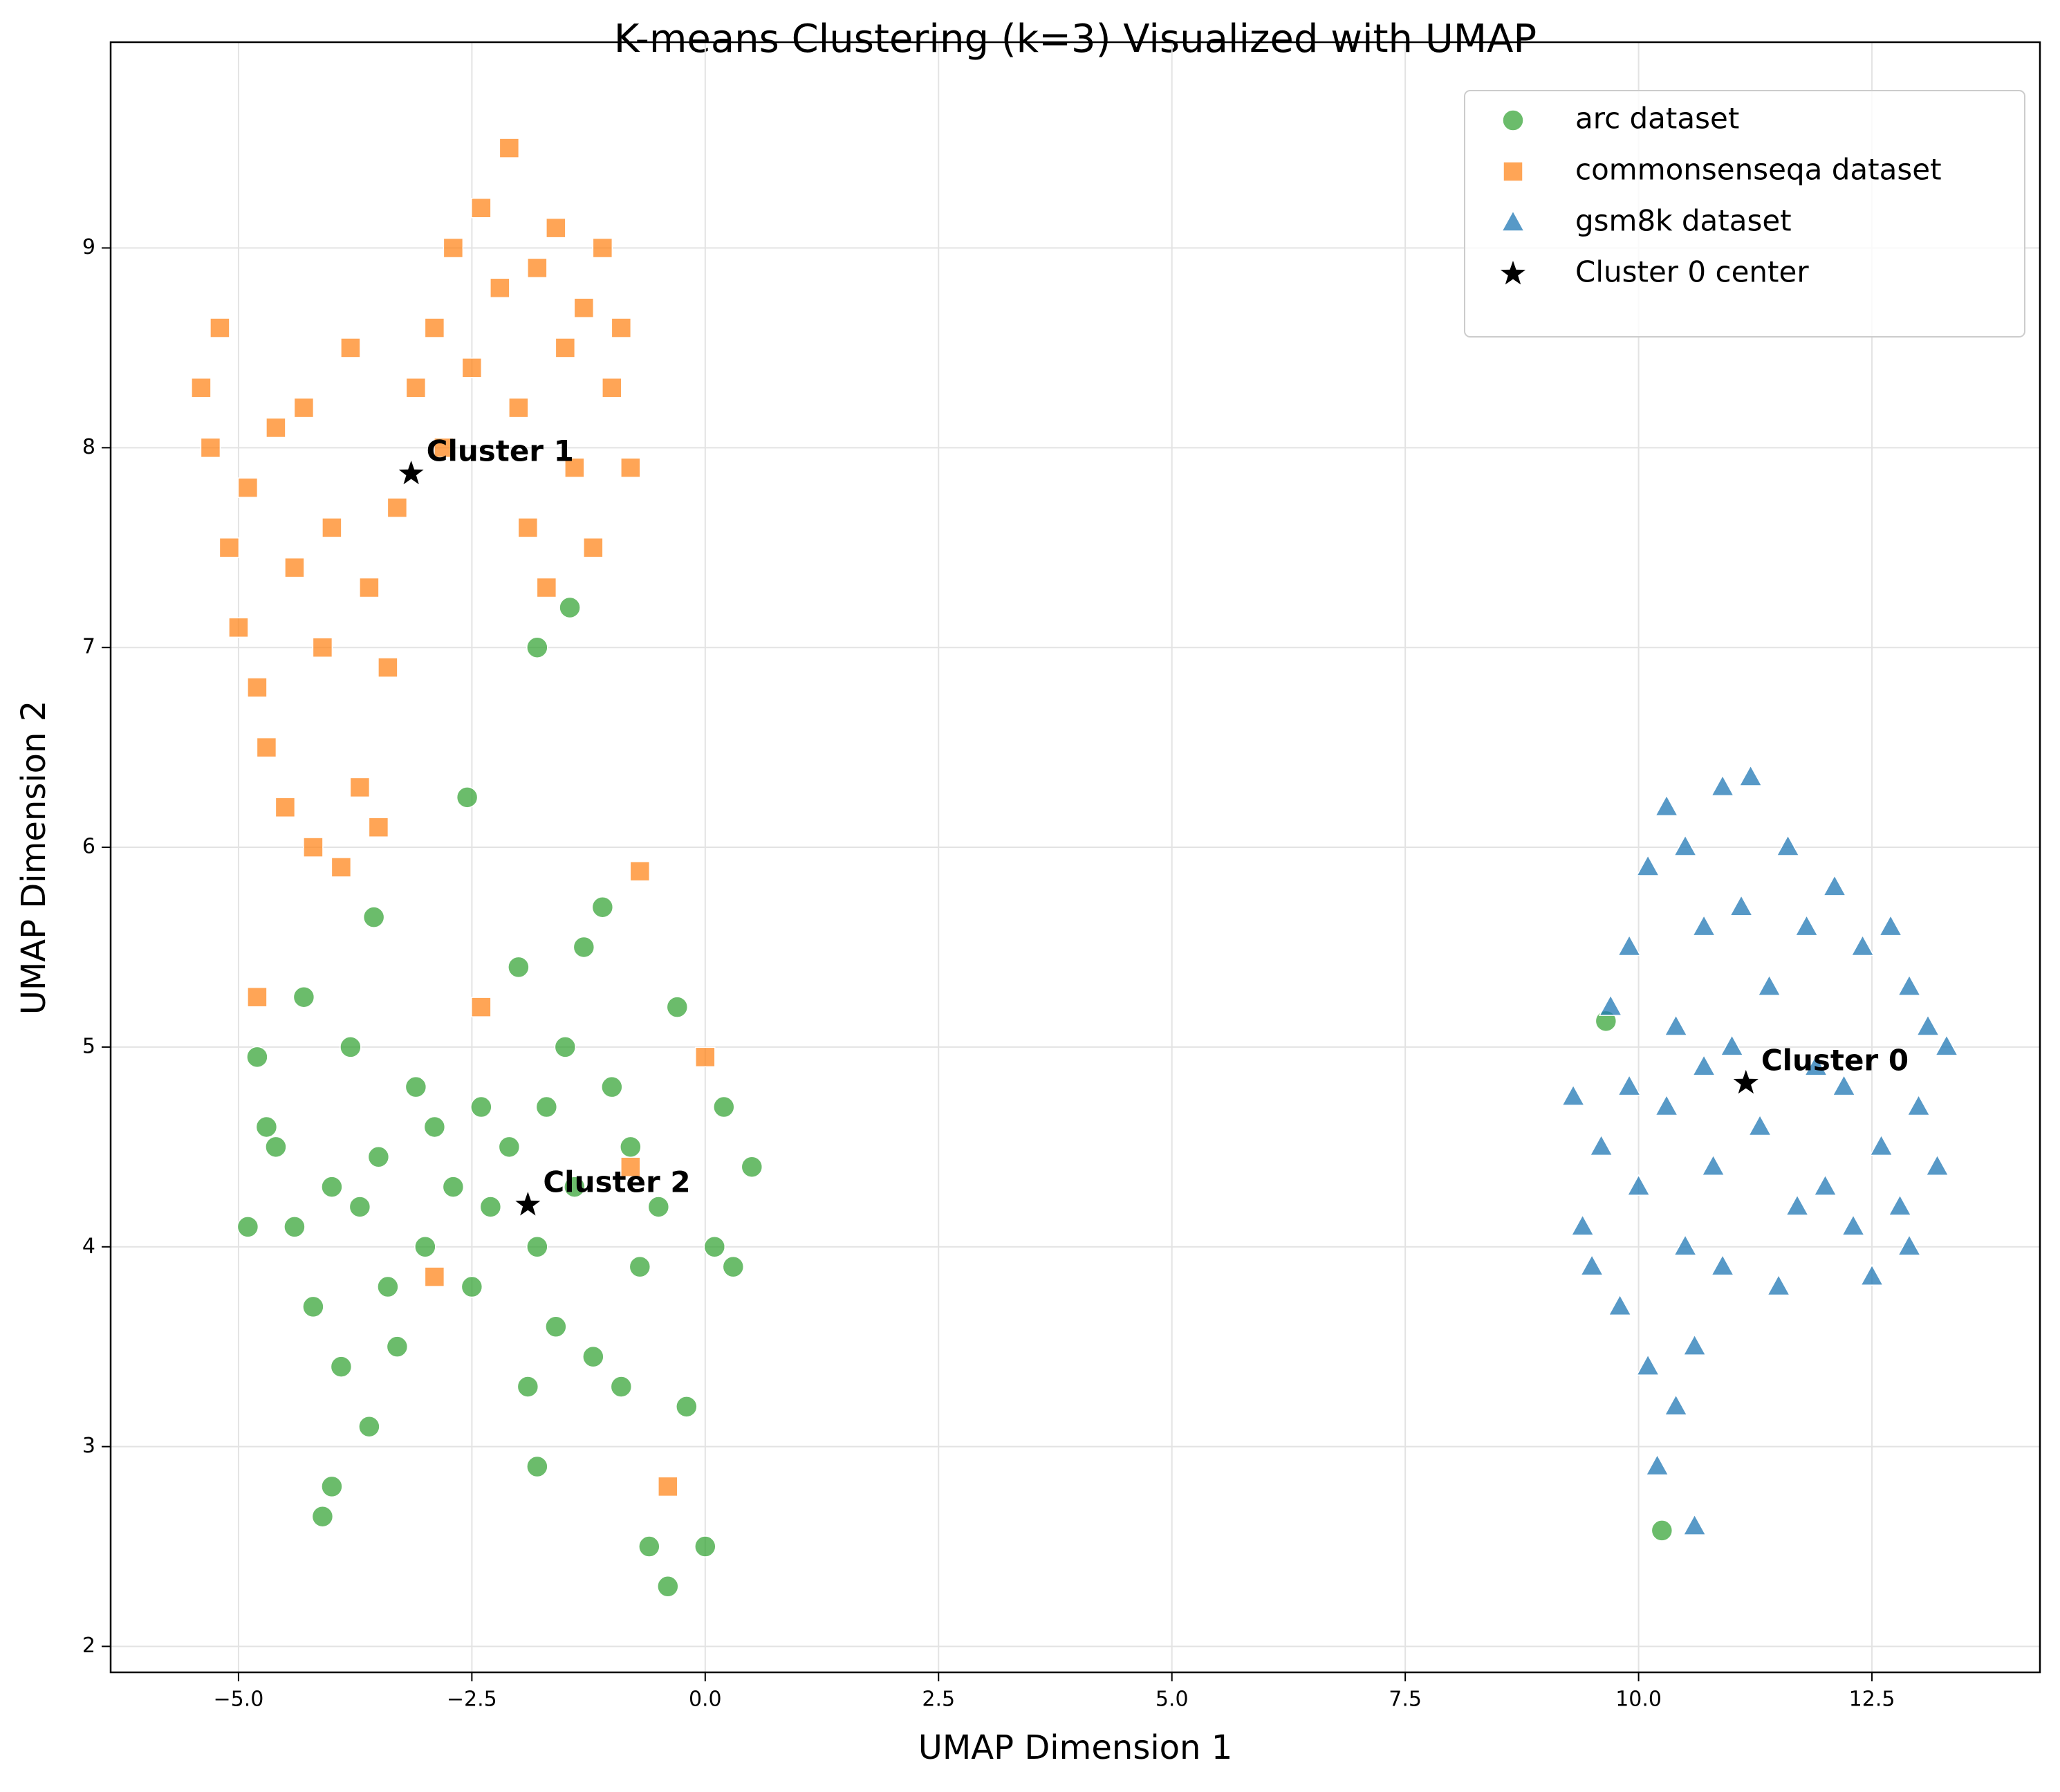  What do you see at coordinates (88, 647) in the screenshot?
I see `y-tick-label: 7` at bounding box center [88, 647].